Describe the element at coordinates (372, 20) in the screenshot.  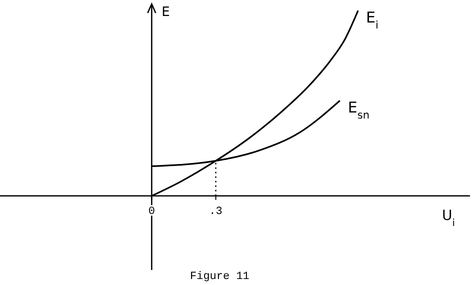
I see `series-label: E$_{i}$` at that location.